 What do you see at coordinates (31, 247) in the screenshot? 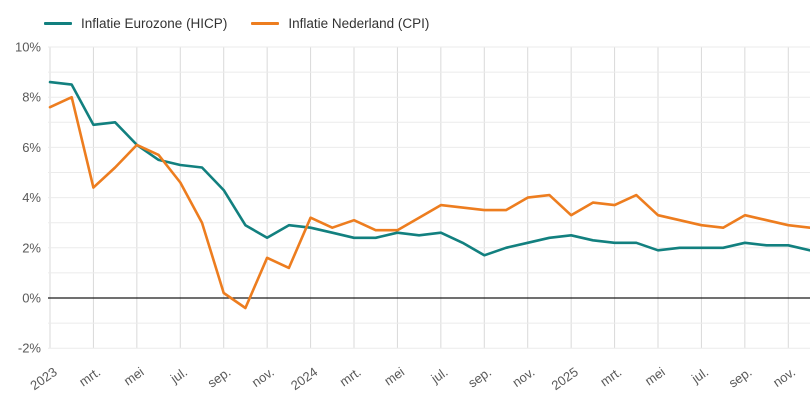
I see `y-axis-label: 2%` at bounding box center [31, 247].